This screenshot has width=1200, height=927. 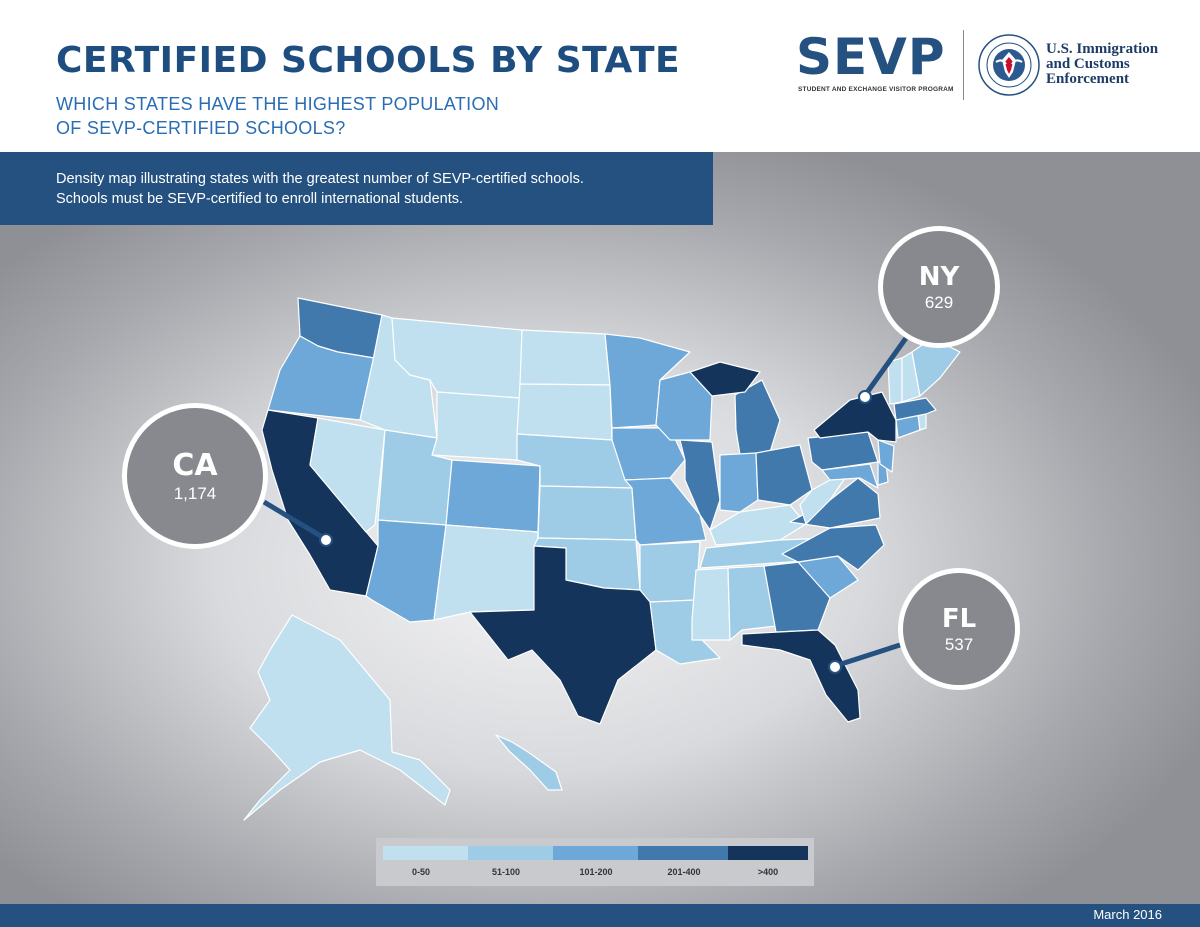 What do you see at coordinates (1102, 49) in the screenshot?
I see `ice-line-1: U.S. Immigration` at bounding box center [1102, 49].